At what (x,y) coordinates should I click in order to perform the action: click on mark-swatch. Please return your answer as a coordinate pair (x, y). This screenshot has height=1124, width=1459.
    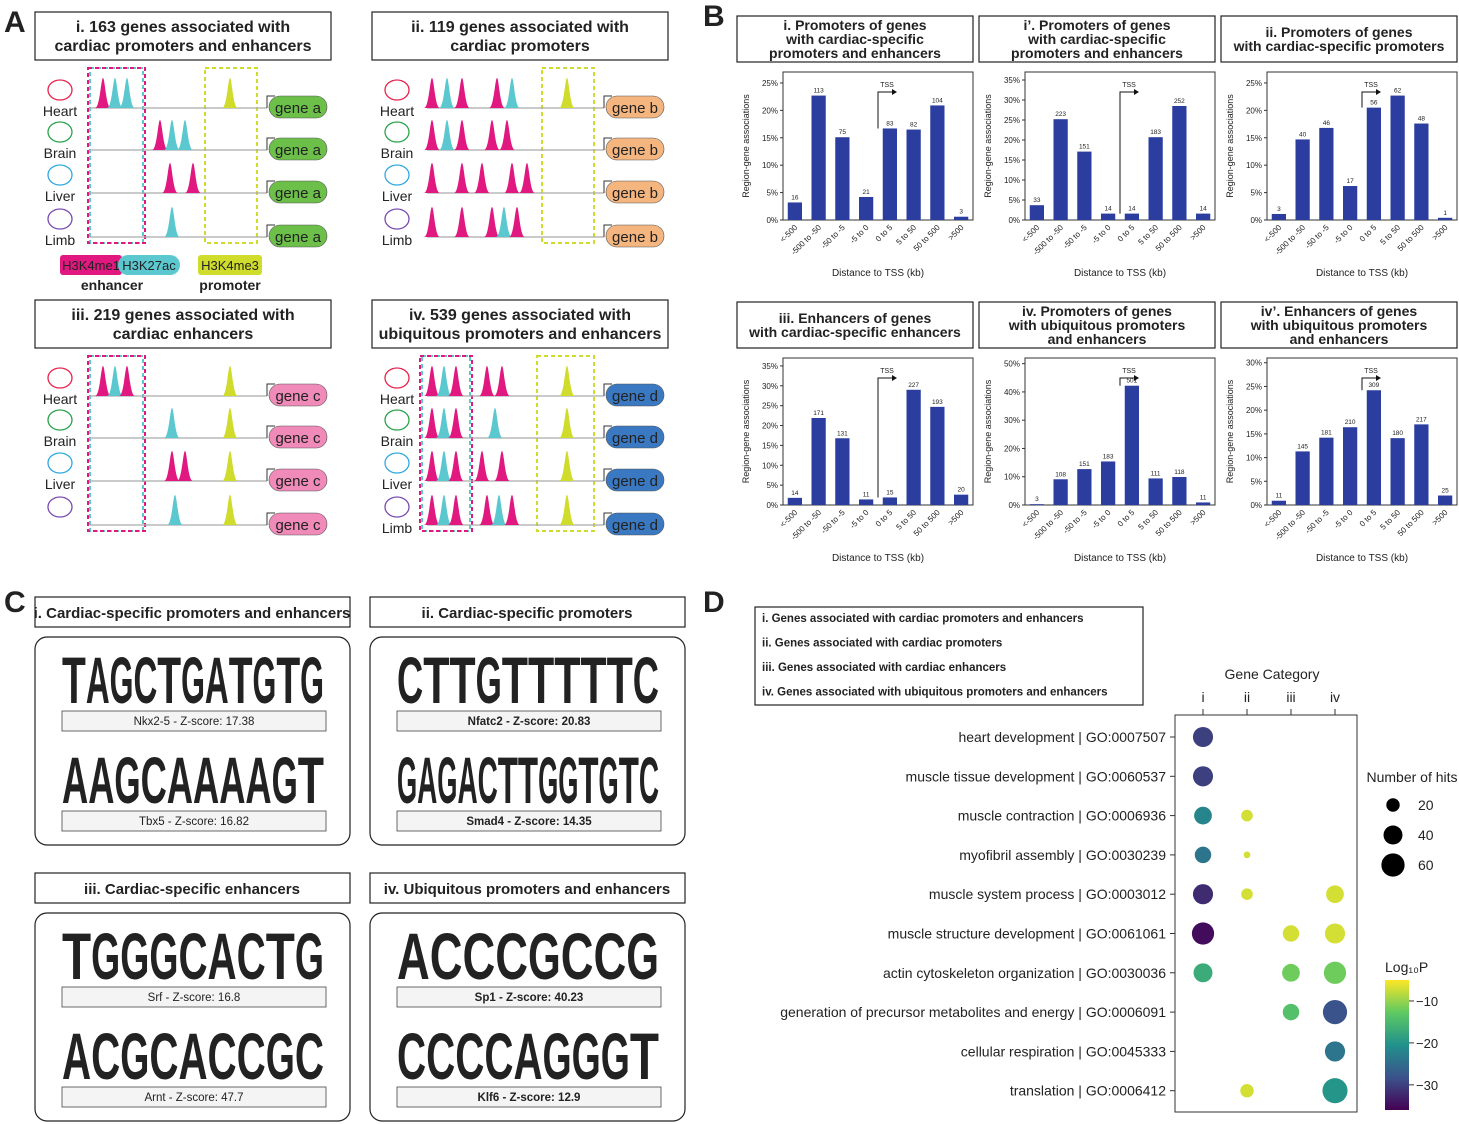
    Looking at the image, I should click on (91, 265).